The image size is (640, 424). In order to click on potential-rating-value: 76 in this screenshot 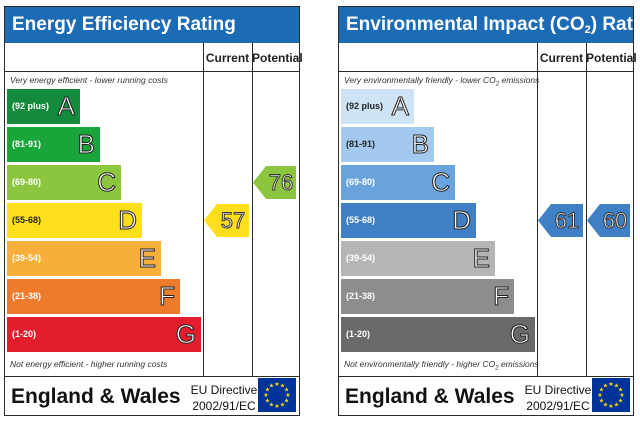, I will do `click(281, 183)`.